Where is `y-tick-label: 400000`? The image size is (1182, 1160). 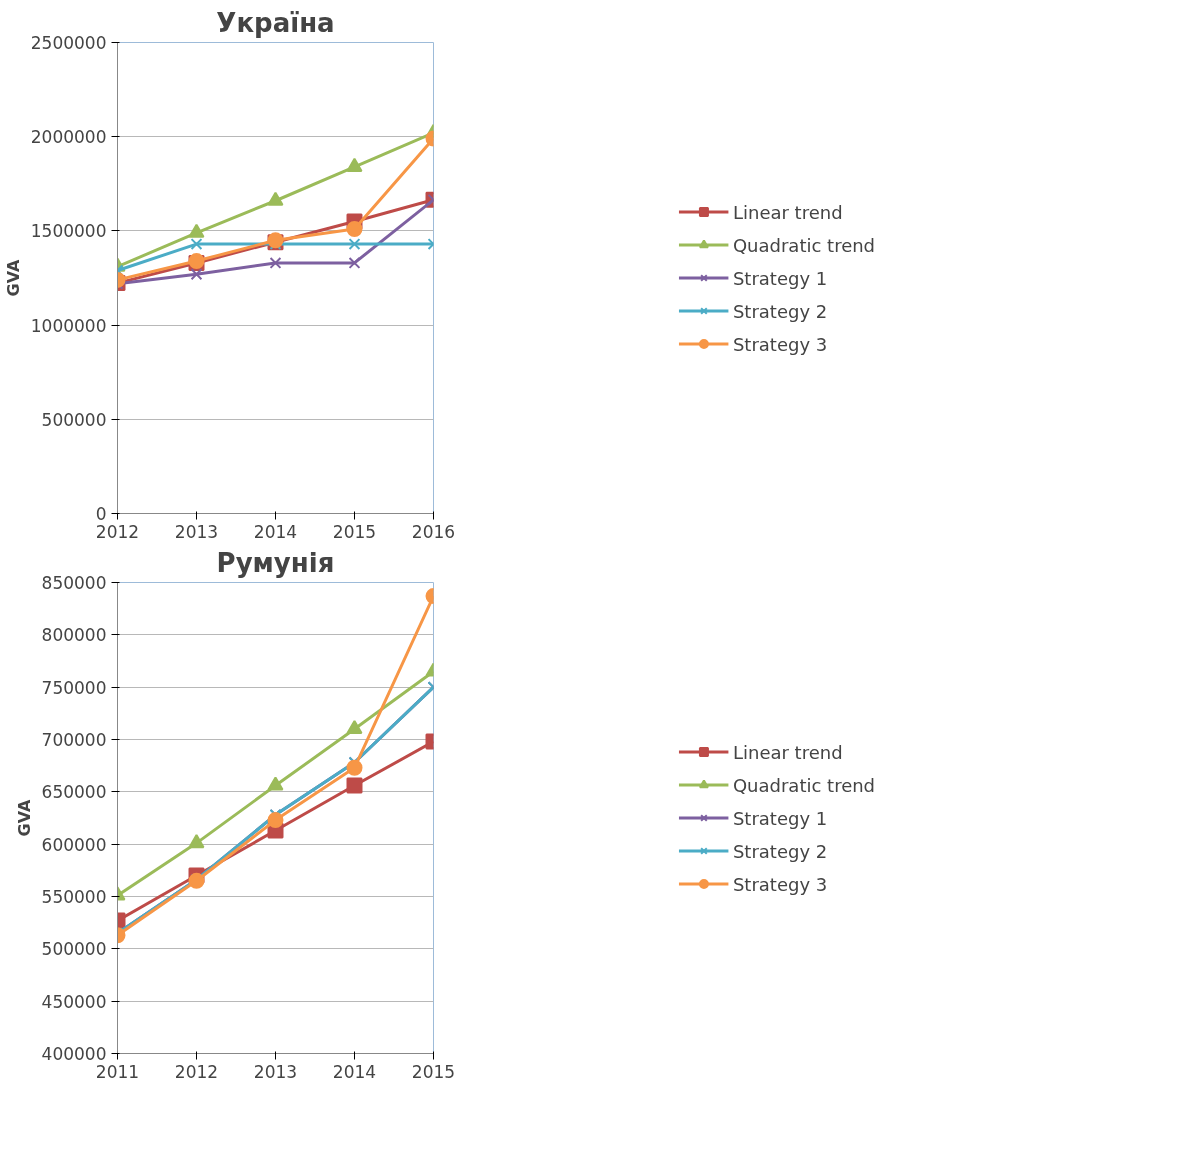
y-tick-label: 400000 is located at coordinates (74, 1054).